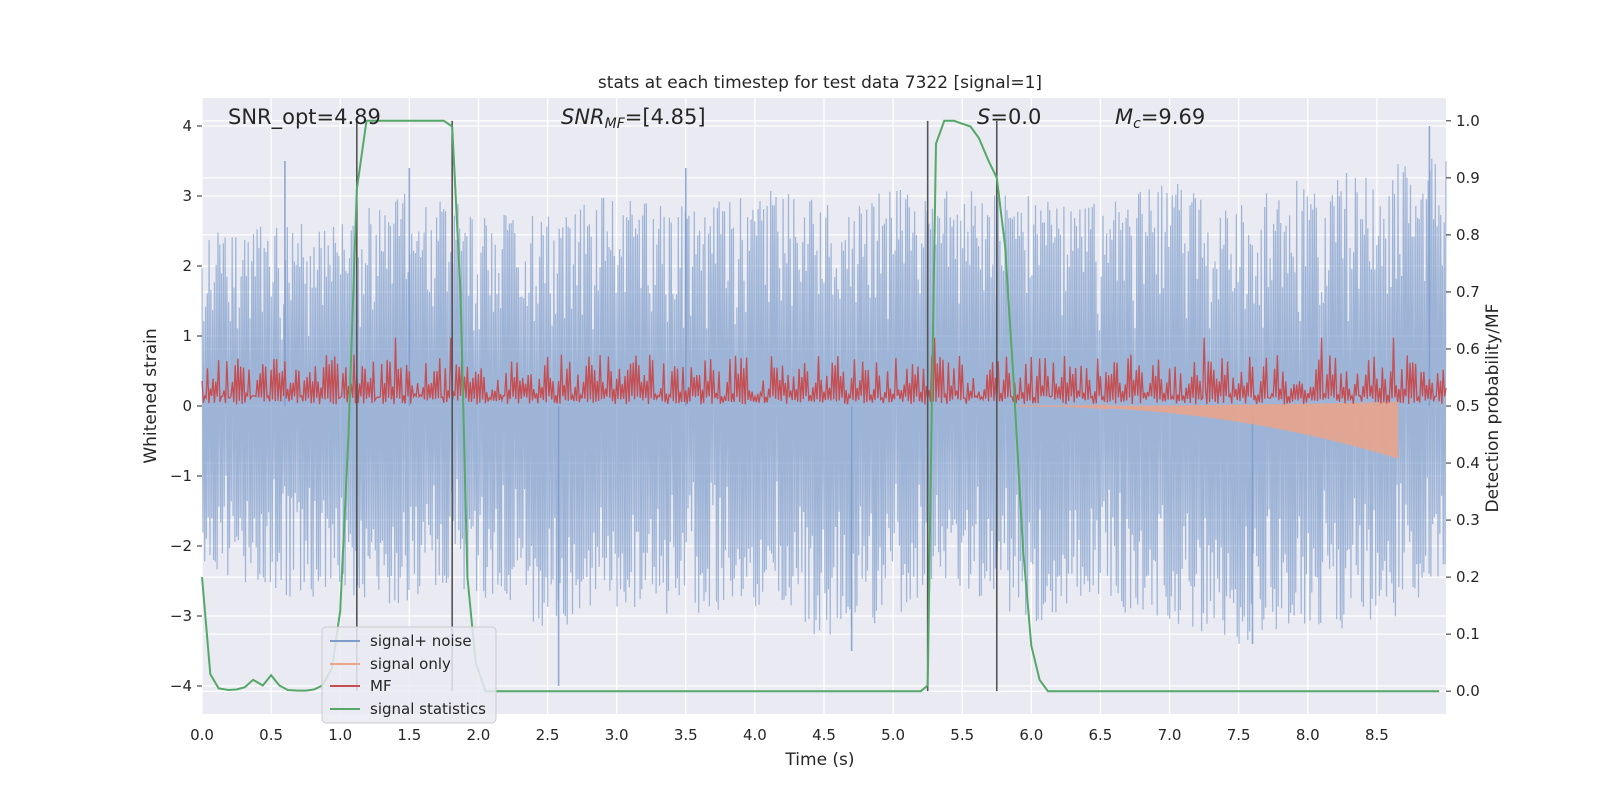 The height and width of the screenshot is (800, 1600). I want to click on y-tick-label: −3, so click(181, 616).